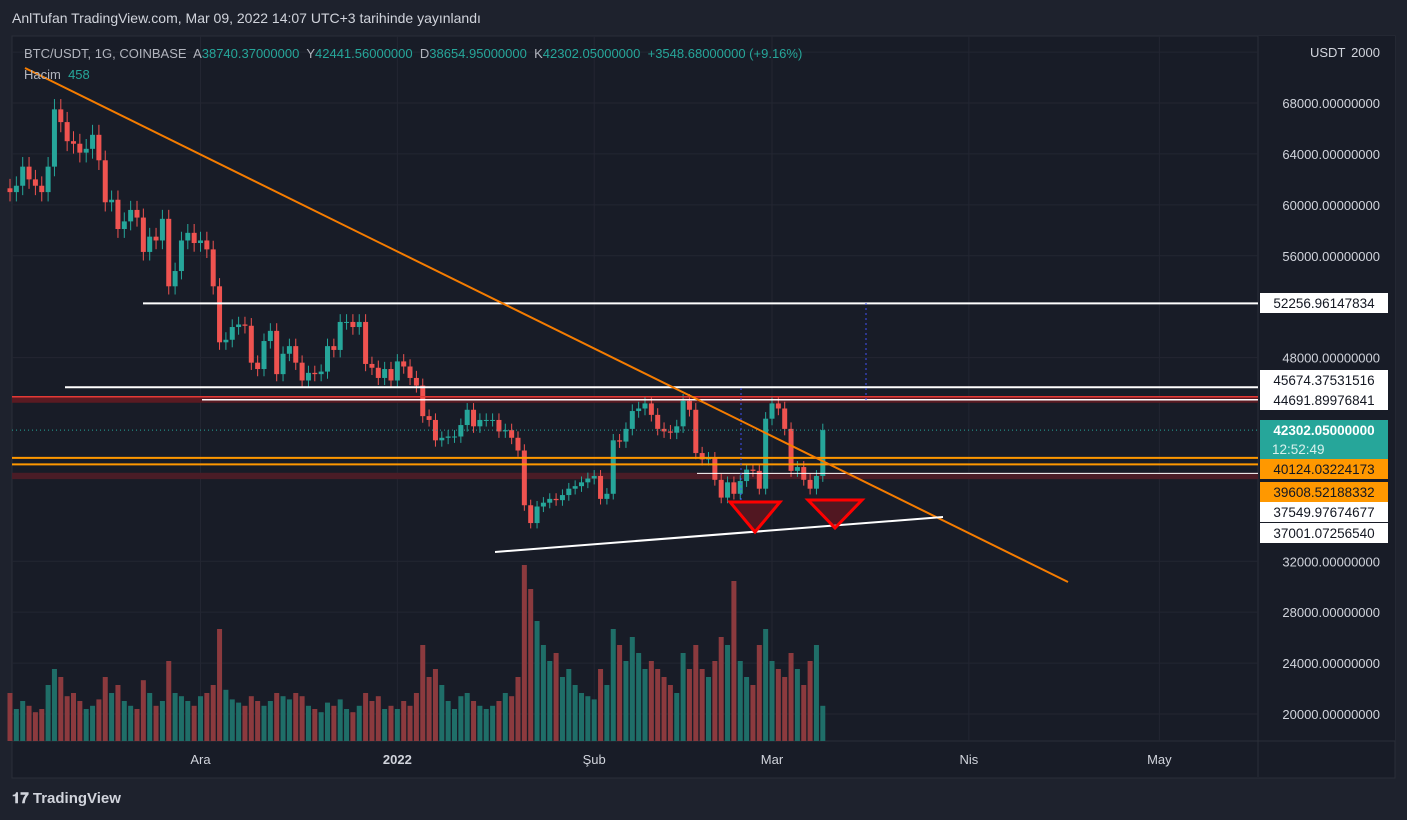 Image resolution: width=1407 pixels, height=820 pixels. What do you see at coordinates (1323, 380) in the screenshot?
I see `price-label: 45674.37531516` at bounding box center [1323, 380].